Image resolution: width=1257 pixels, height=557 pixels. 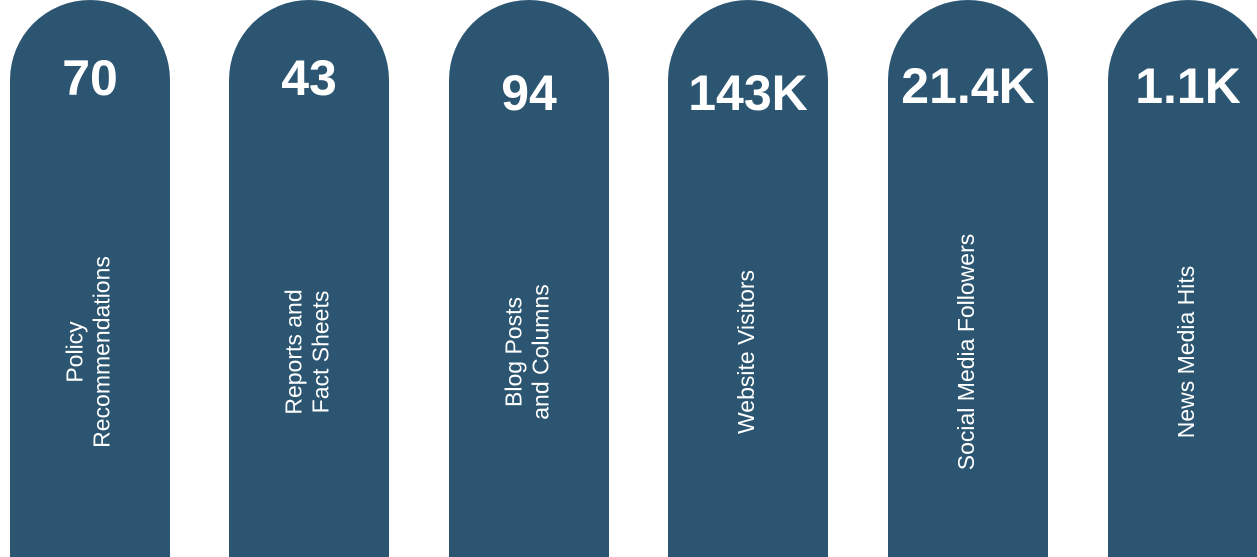 What do you see at coordinates (90, 78) in the screenshot?
I see `stat-value: 70` at bounding box center [90, 78].